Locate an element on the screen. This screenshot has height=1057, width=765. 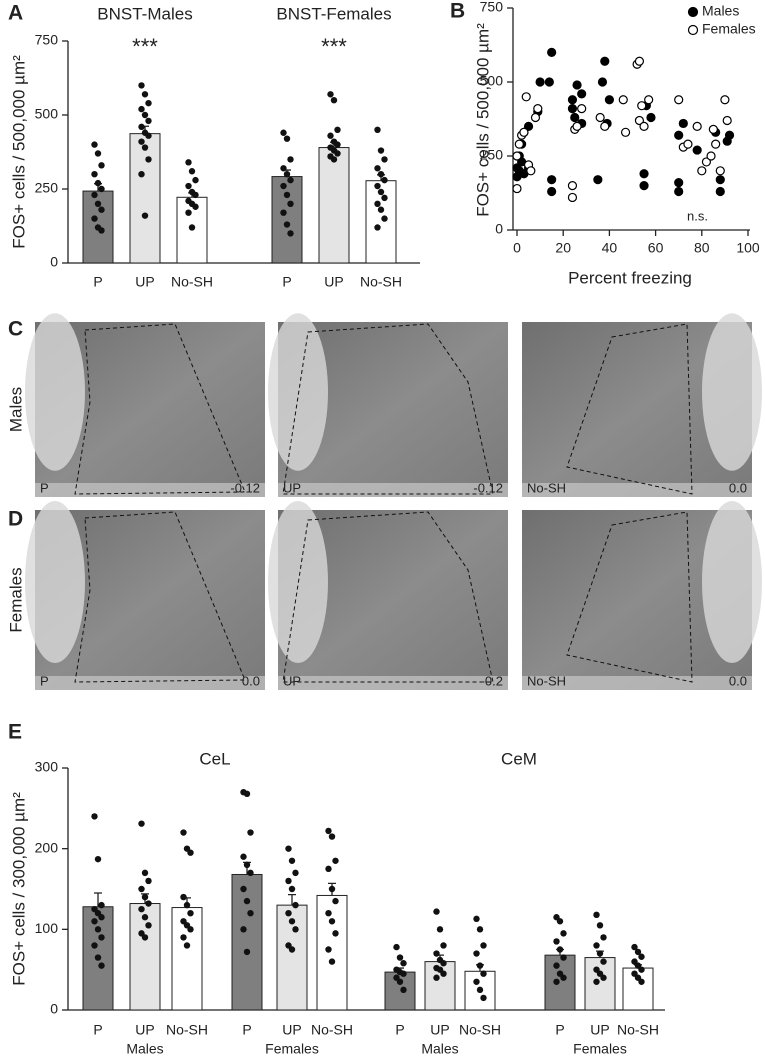
x-tick-label: 80 is located at coordinates (702, 248).